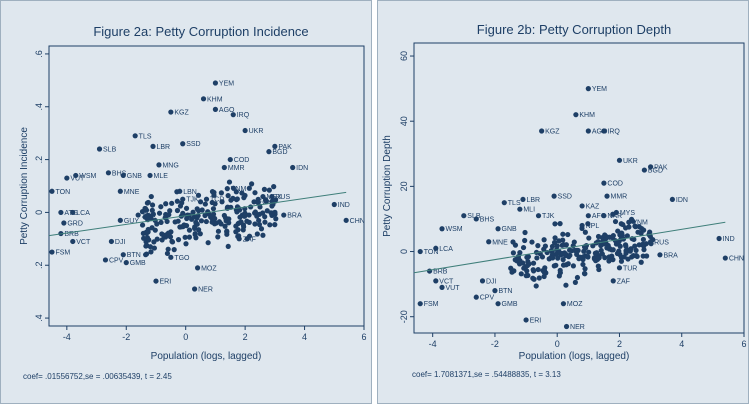 This screenshot has height=405, width=750. Describe the element at coordinates (39, 54) in the screenshot. I see `y-tick-label: .6` at that location.